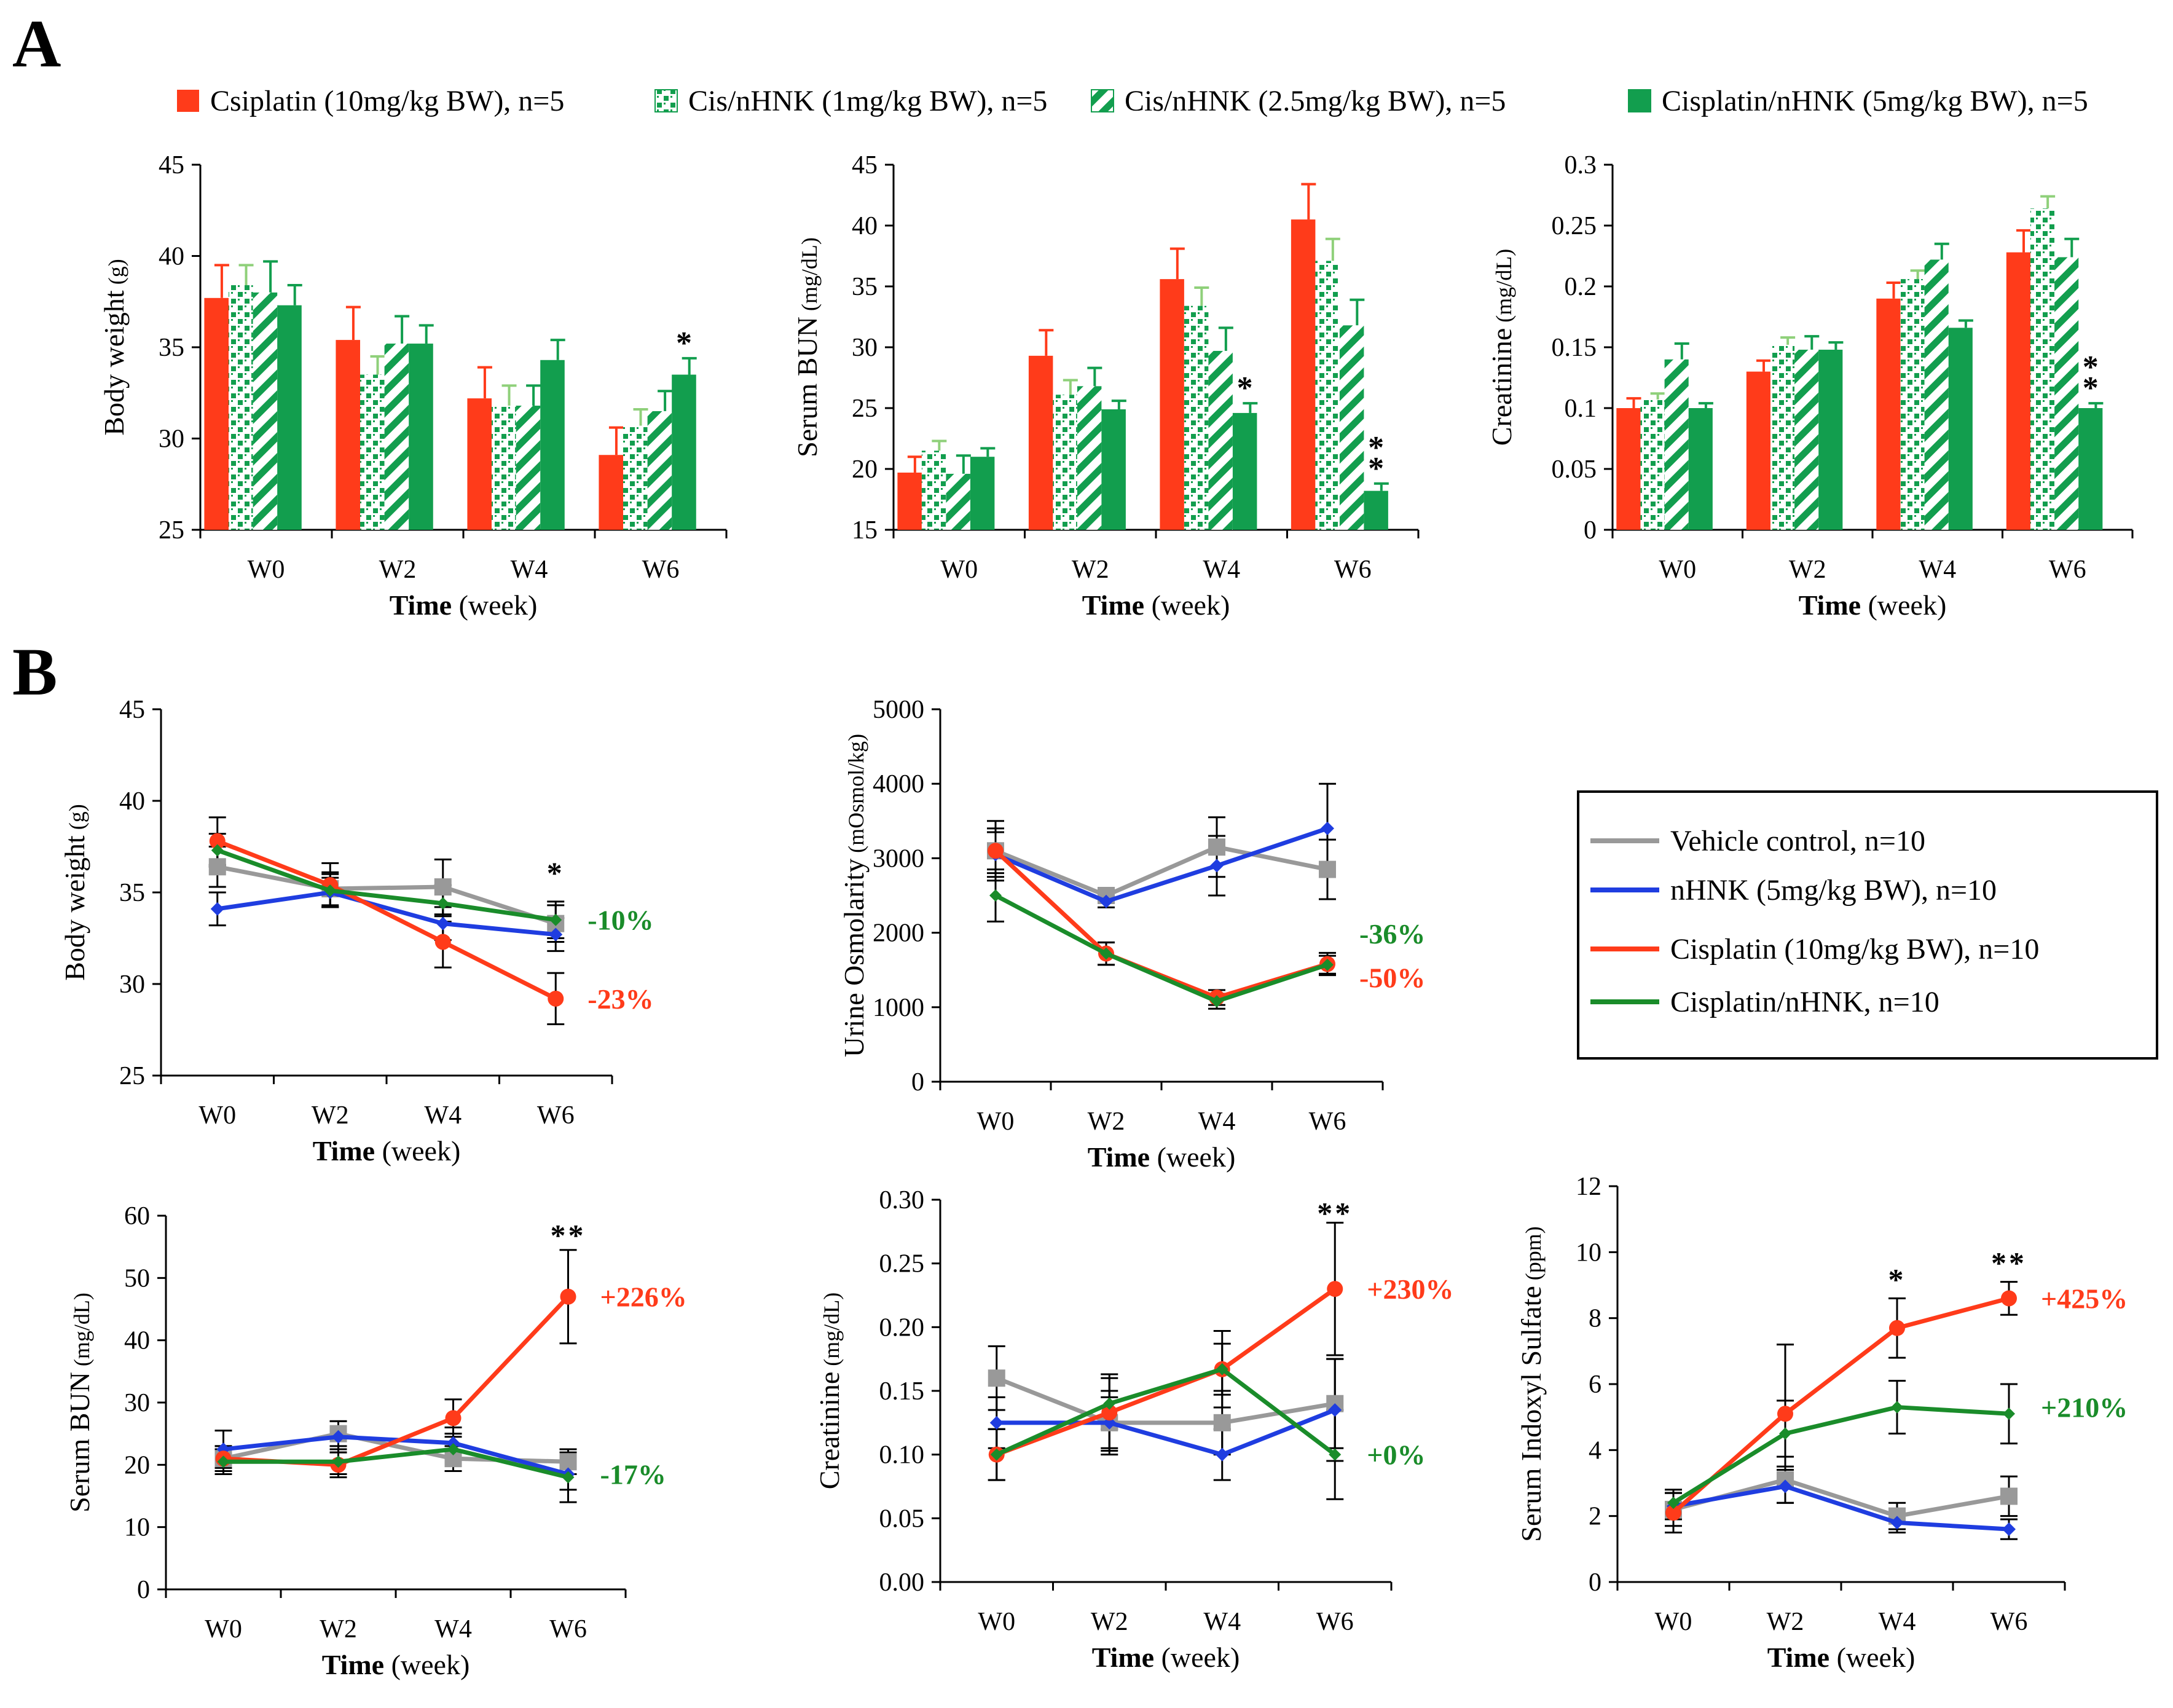 The height and width of the screenshot is (1708, 2173). What do you see at coordinates (137, 1403) in the screenshot?
I see `y-tick-label: 30` at bounding box center [137, 1403].